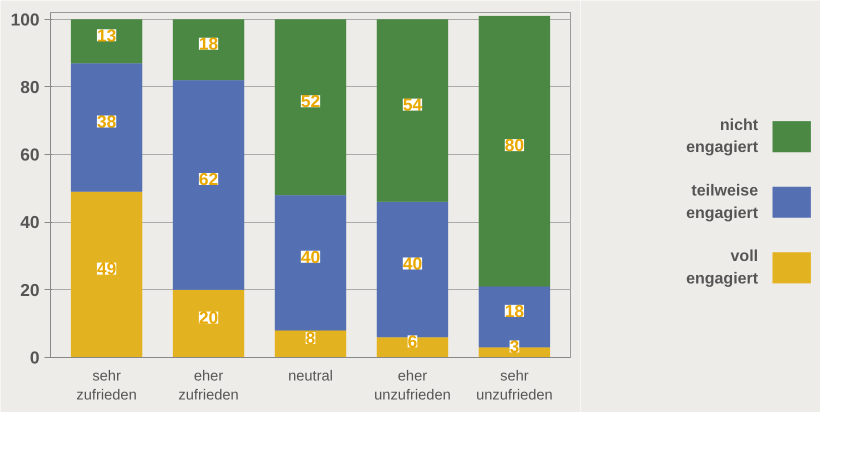  Describe the element at coordinates (514, 145) in the screenshot. I see `data-label: 80` at that location.